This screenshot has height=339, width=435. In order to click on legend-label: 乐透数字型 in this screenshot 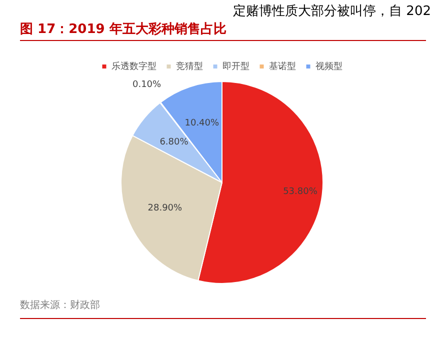, I will do `click(133, 66)`.